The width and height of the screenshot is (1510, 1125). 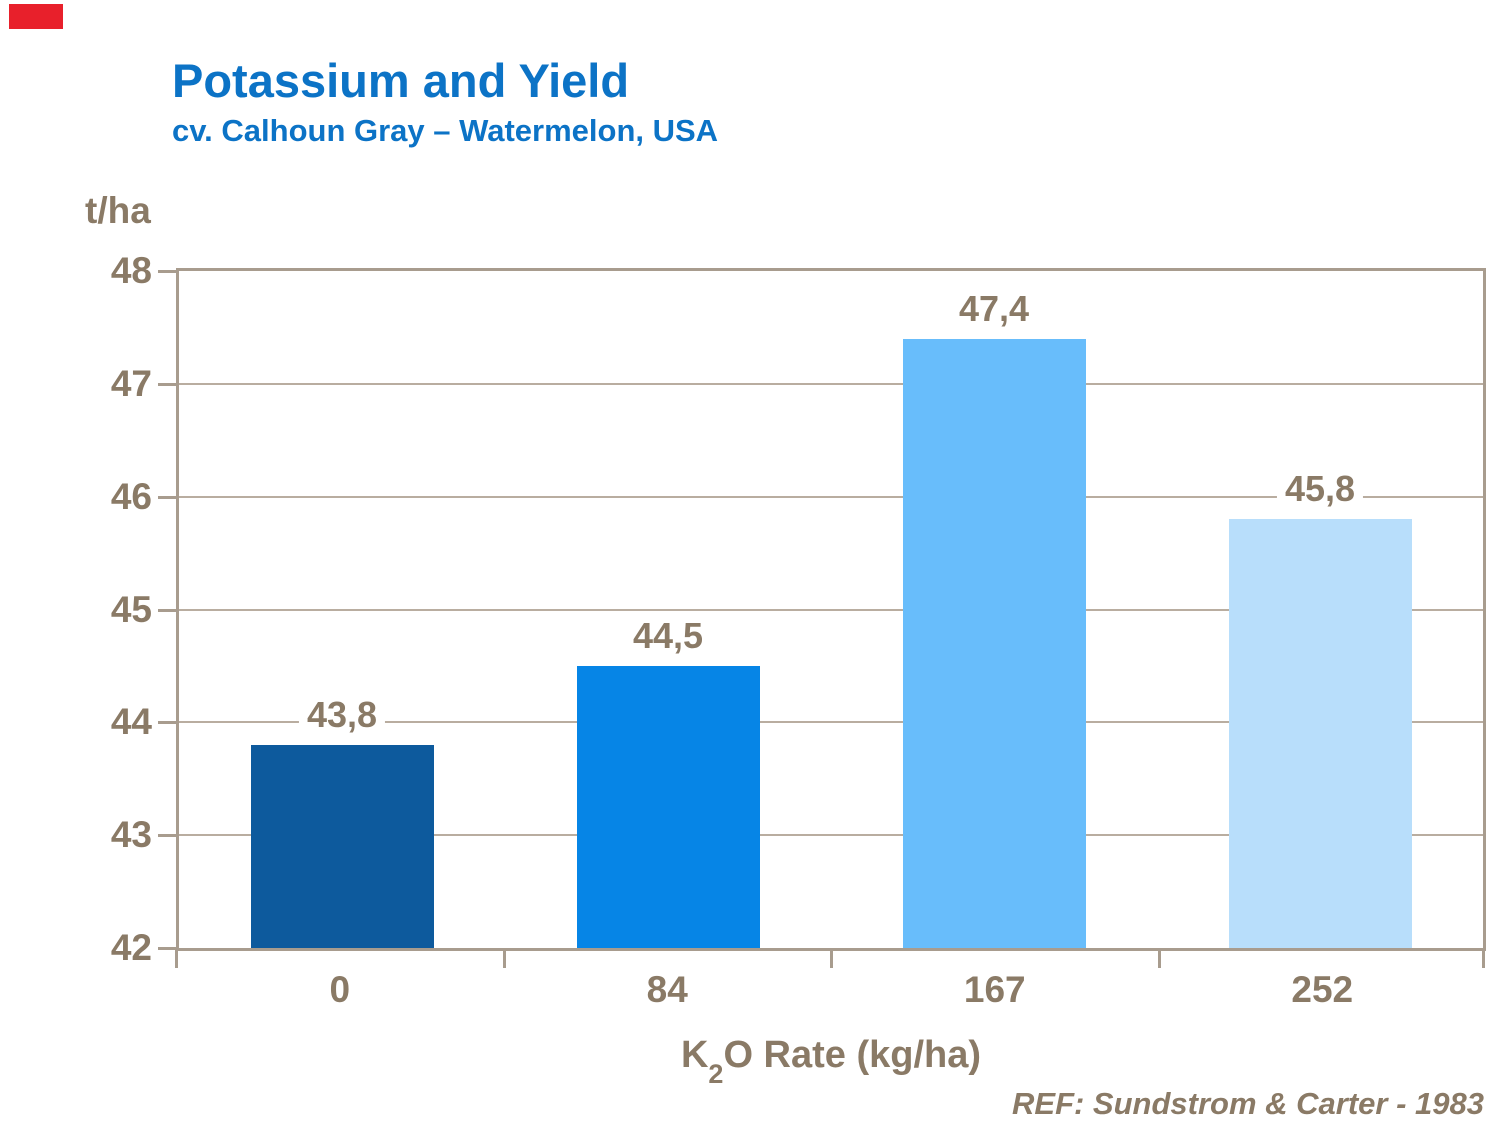 I want to click on x-axis-title-subscript: 2, so click(x=716, y=1073).